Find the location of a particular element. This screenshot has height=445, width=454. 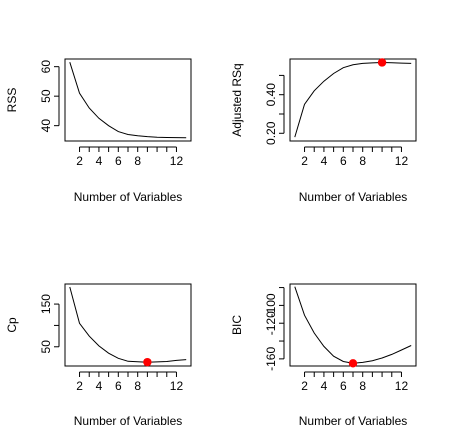

y-tick-label: -160 is located at coordinates (271, 359).